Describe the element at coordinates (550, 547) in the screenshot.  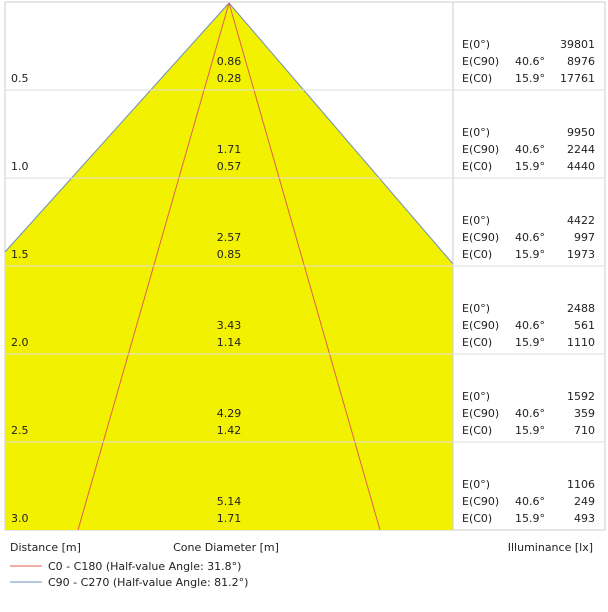
I see `footer-illuminance: Illuminance [lx]` at that location.